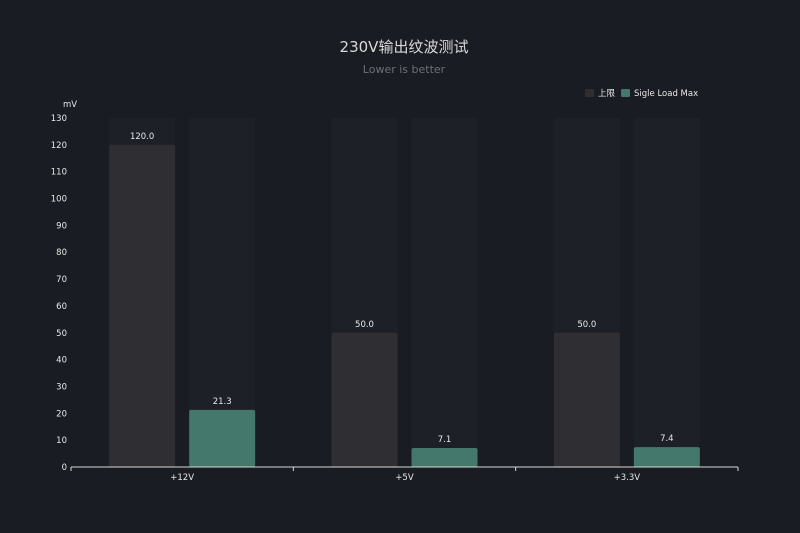 The width and height of the screenshot is (800, 533). Describe the element at coordinates (61, 387) in the screenshot. I see `y-tick-label: 30` at that location.